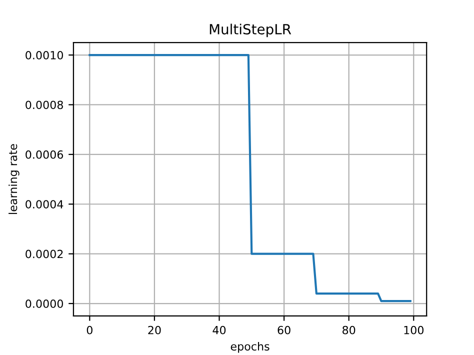 Image resolution: width=474 pixels, height=355 pixels. I want to click on x-axis-title: epochs, so click(250, 347).